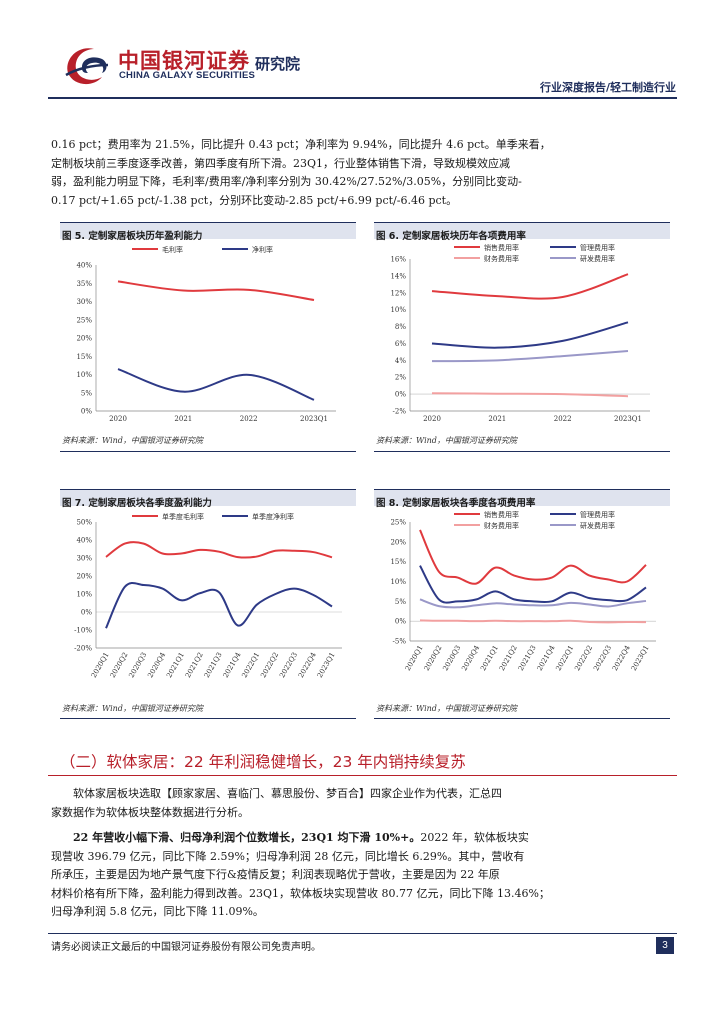 Image resolution: width=724 pixels, height=1024 pixels. I want to click on y-tick-label: -10%, so click(83, 631).